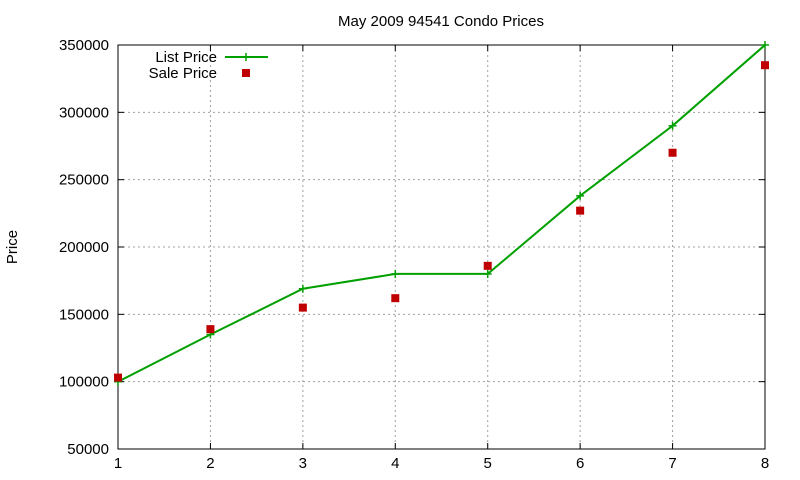 Image resolution: width=800 pixels, height=480 pixels. What do you see at coordinates (84, 45) in the screenshot?
I see `y-tick-label: 350000` at bounding box center [84, 45].